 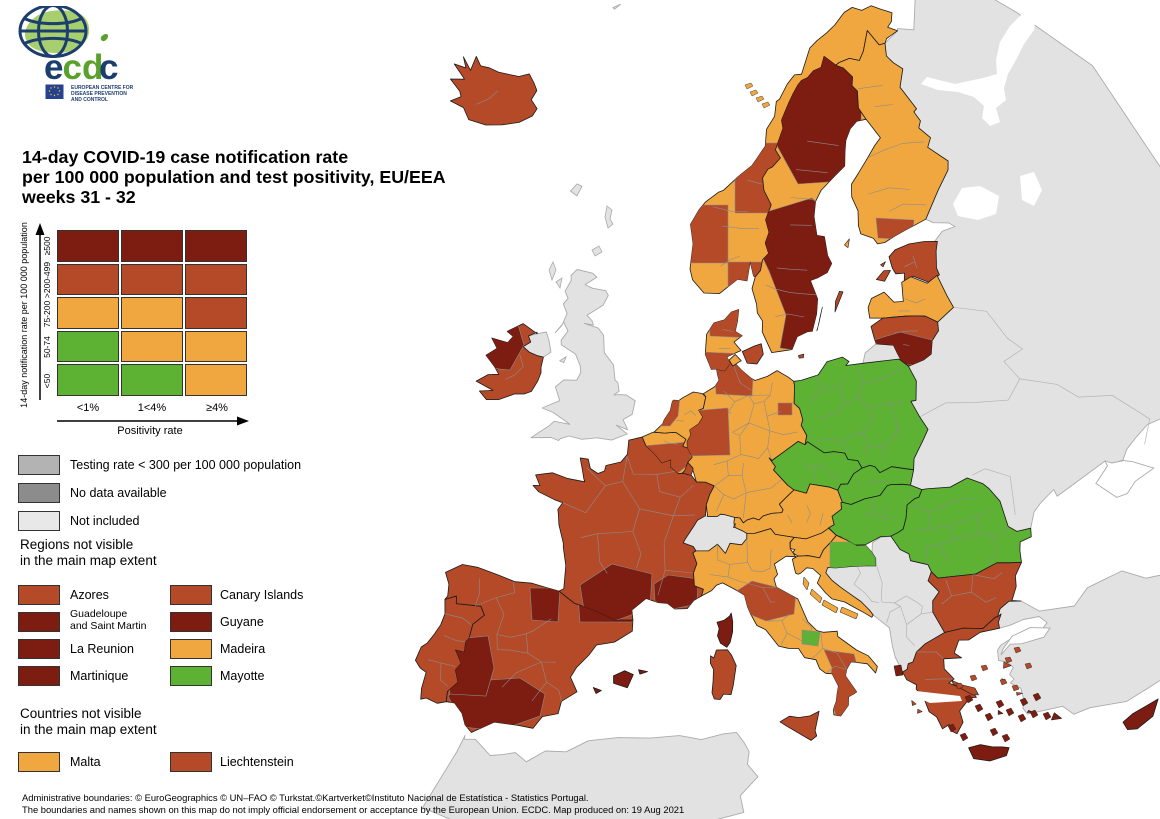 What do you see at coordinates (102, 88) in the screenshot?
I see `svg-text: EUROPEAN CENTRE FOR` at bounding box center [102, 88].